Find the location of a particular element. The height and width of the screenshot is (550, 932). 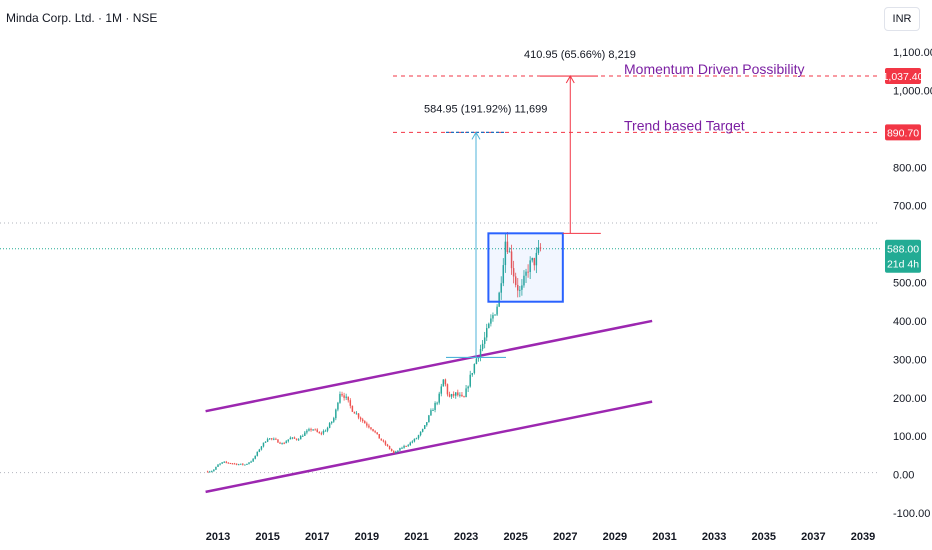

x-tick-label: 2013 is located at coordinates (218, 537).